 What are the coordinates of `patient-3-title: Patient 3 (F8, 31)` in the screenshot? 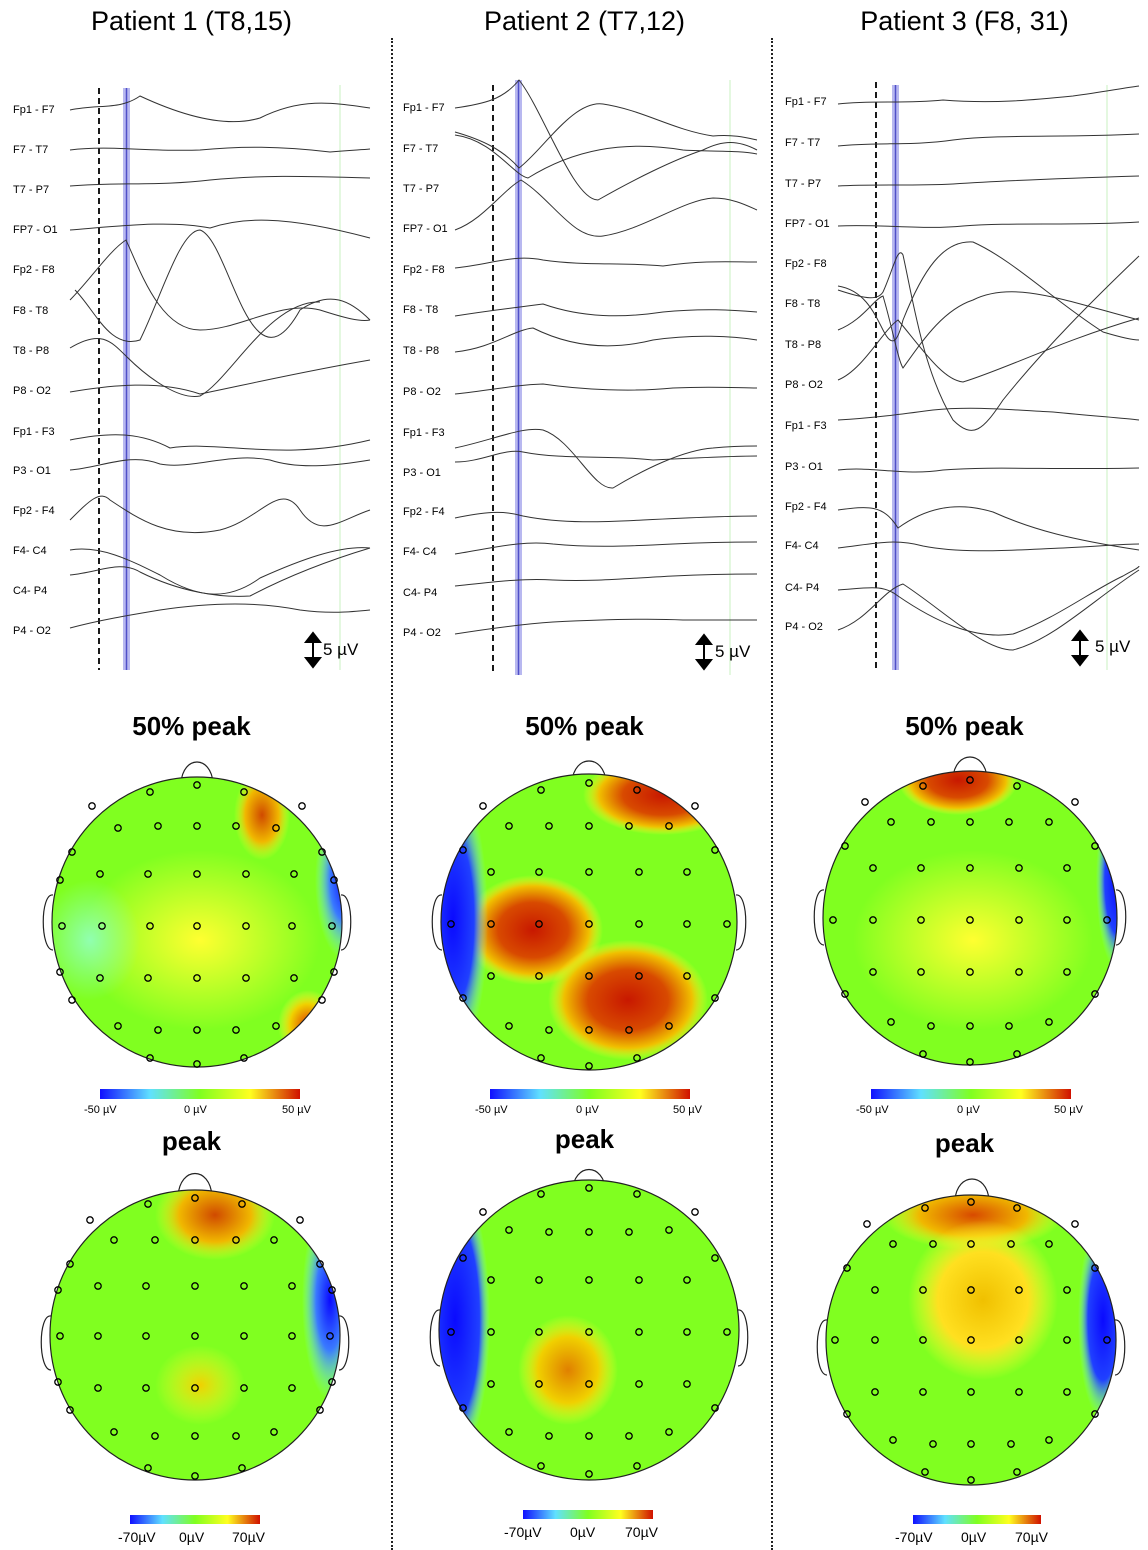 It's located at (964, 21).